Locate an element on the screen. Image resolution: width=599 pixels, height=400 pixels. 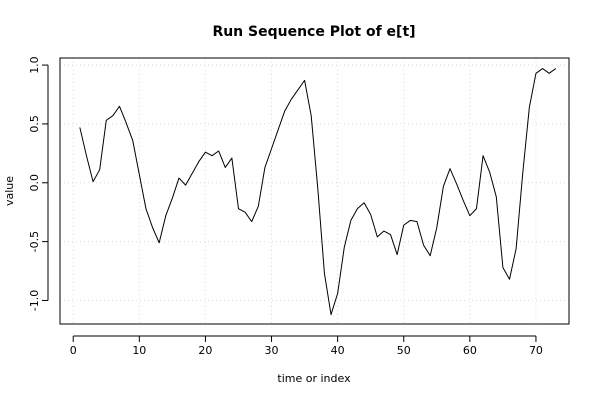
x-tick-label: 30 is located at coordinates (272, 350).